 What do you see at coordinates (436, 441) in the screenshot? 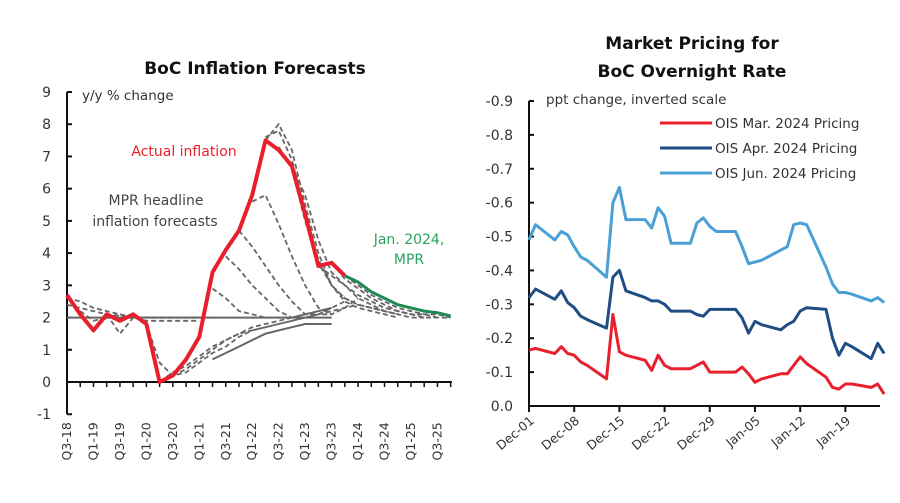
I see `left-x-tick-label: Q3-25` at bounding box center [436, 441].